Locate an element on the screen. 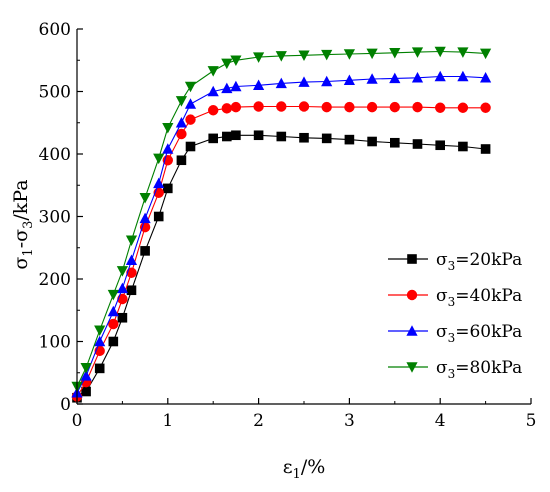 Image resolution: width=550 pixels, height=492 pixels. y-tick-label-0: 0 is located at coordinates (65, 405).